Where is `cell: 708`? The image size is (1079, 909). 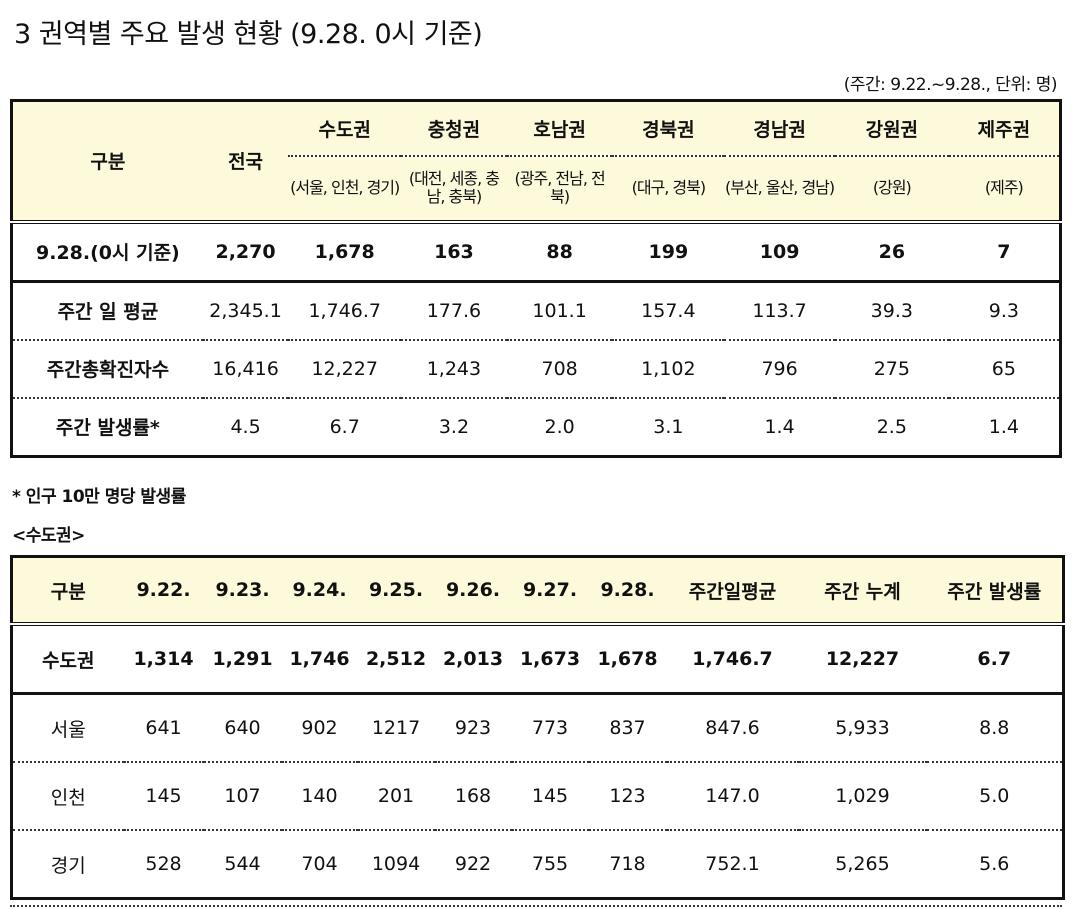
cell: 708 is located at coordinates (559, 369).